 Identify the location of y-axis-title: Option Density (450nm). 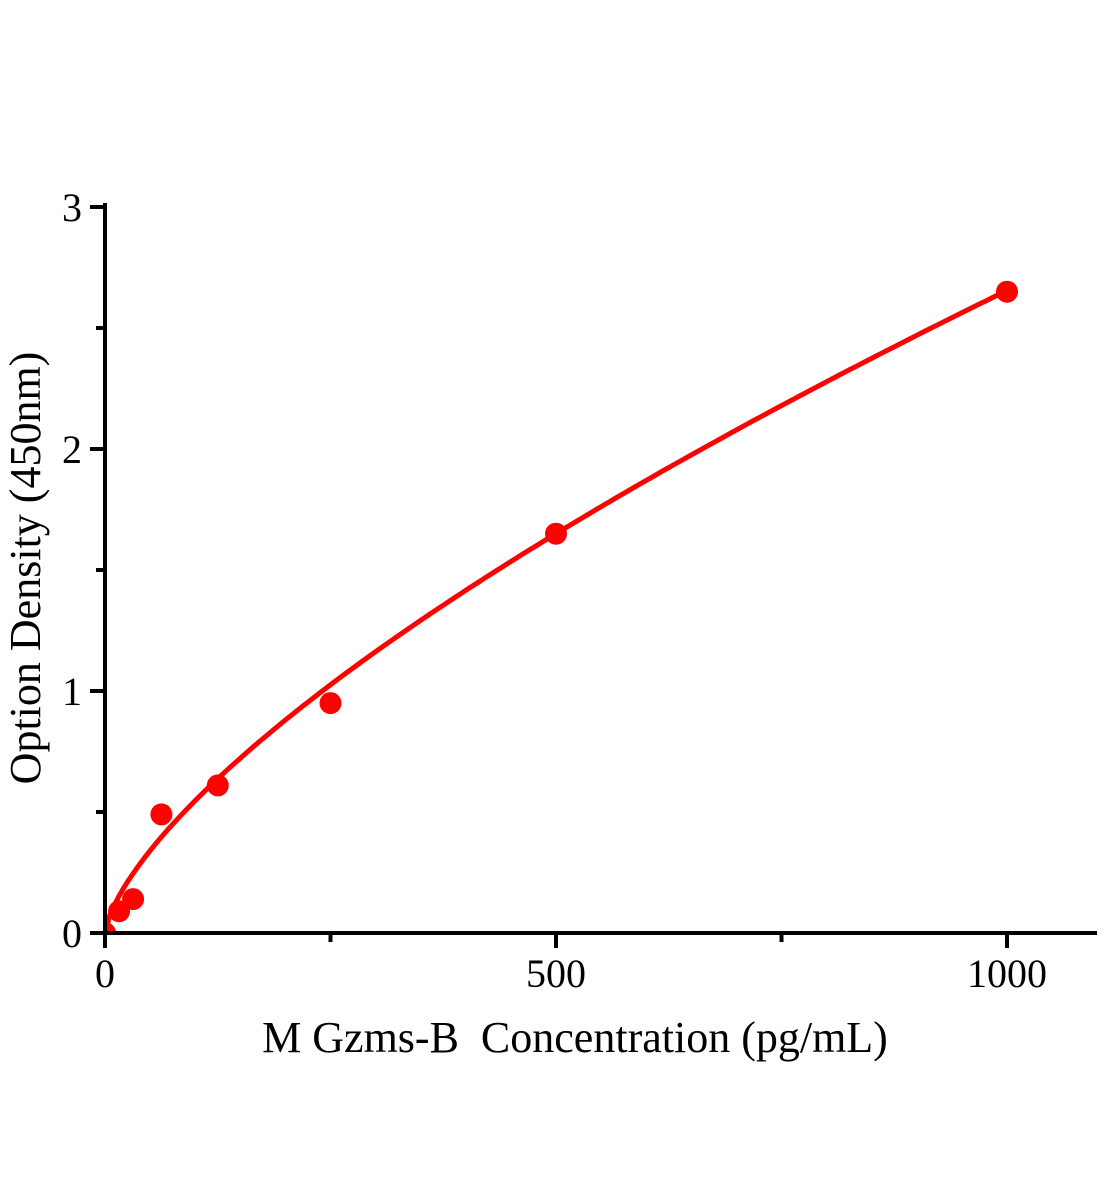
(25, 568).